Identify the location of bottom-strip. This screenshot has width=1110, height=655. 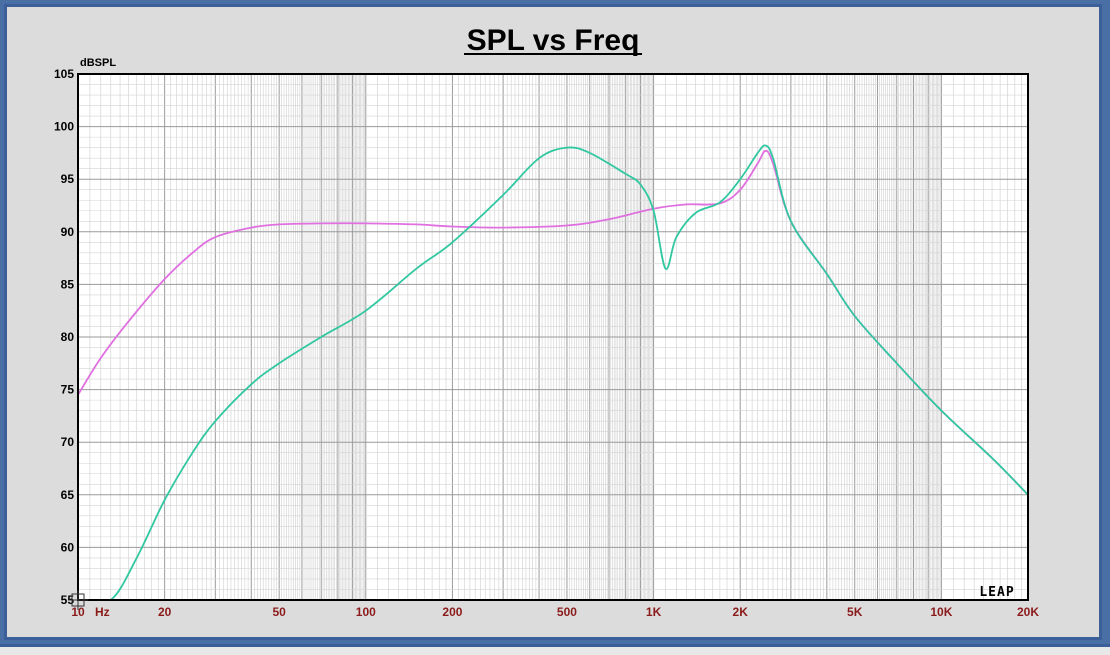
(555, 649).